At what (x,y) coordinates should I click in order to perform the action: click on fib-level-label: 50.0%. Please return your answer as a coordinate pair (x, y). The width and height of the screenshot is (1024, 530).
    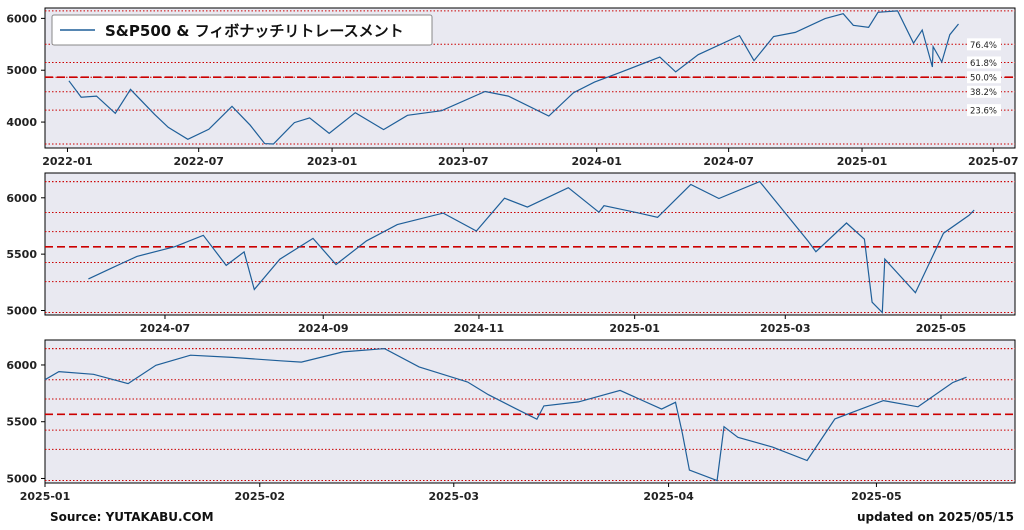
    Looking at the image, I should click on (983, 79).